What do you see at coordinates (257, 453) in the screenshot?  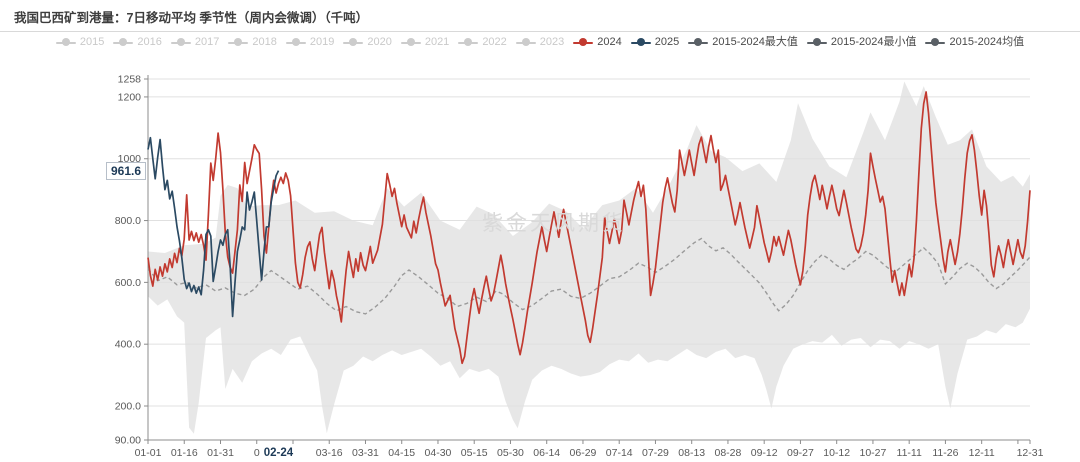 I see `x-tick-label: 0` at bounding box center [257, 453].